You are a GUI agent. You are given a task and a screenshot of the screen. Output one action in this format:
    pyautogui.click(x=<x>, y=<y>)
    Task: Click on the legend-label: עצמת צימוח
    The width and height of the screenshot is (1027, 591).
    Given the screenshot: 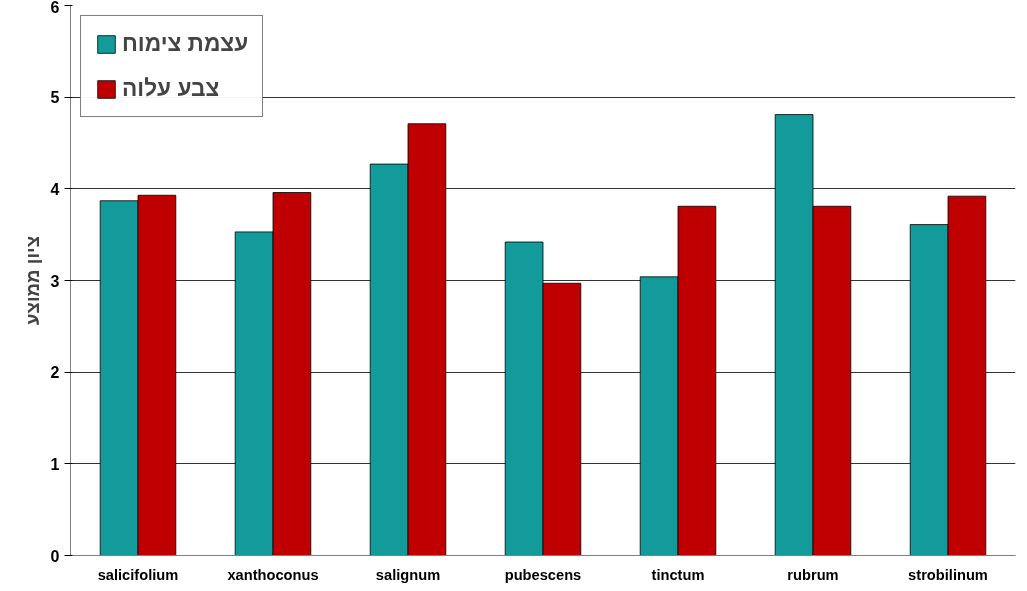 What is the action you would take?
    pyautogui.click(x=185, y=43)
    